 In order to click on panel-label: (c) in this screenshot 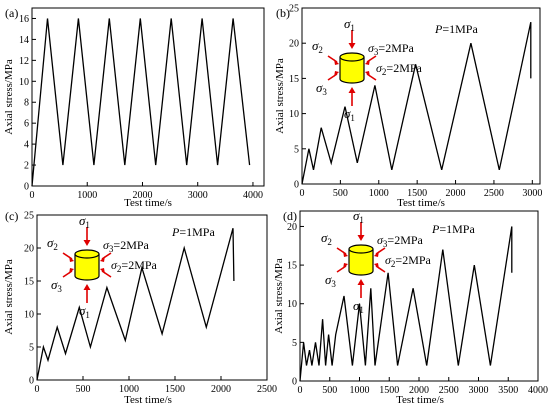, I will do `click(11, 216)`.